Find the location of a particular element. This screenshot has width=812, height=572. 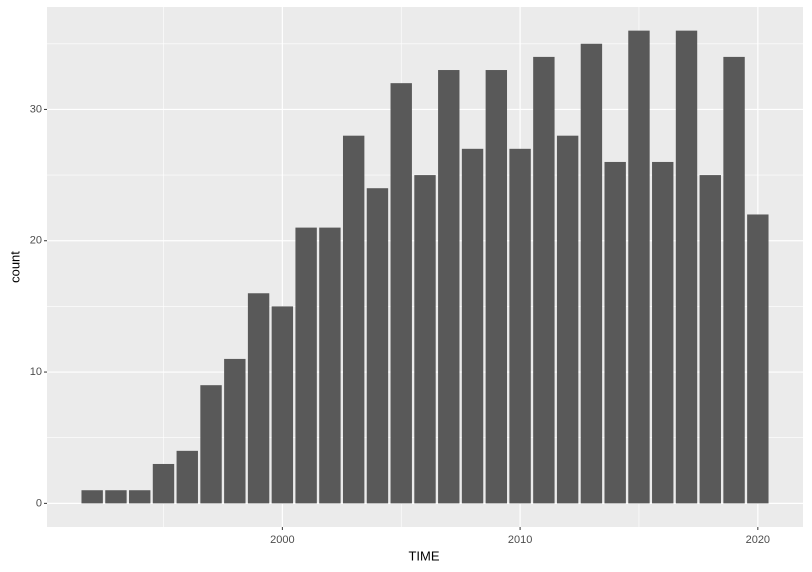

y-tick-label: 0 is located at coordinates (39, 503).